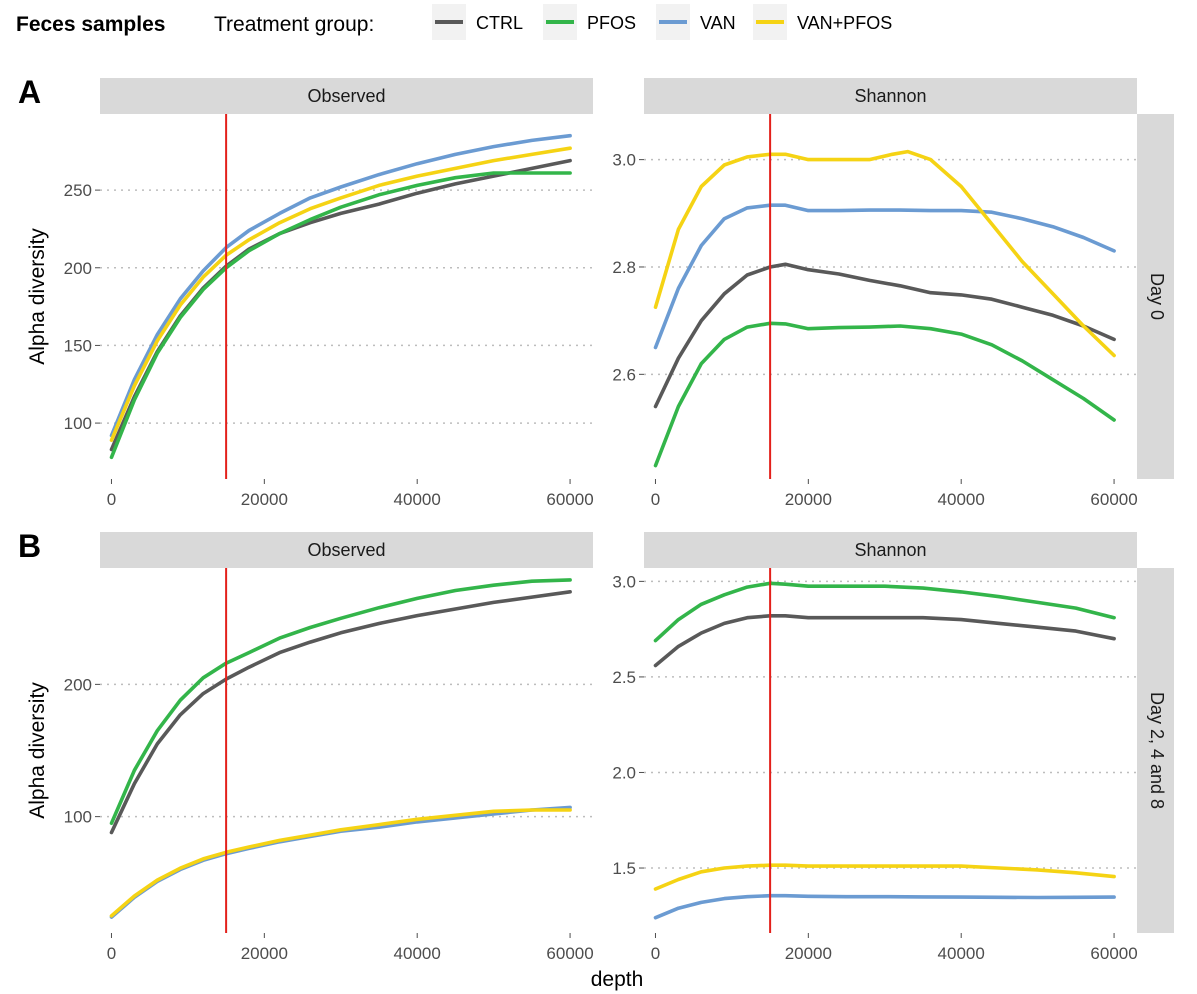 The height and width of the screenshot is (994, 1197). I want to click on y-tick-label: 2.5, so click(624, 677).